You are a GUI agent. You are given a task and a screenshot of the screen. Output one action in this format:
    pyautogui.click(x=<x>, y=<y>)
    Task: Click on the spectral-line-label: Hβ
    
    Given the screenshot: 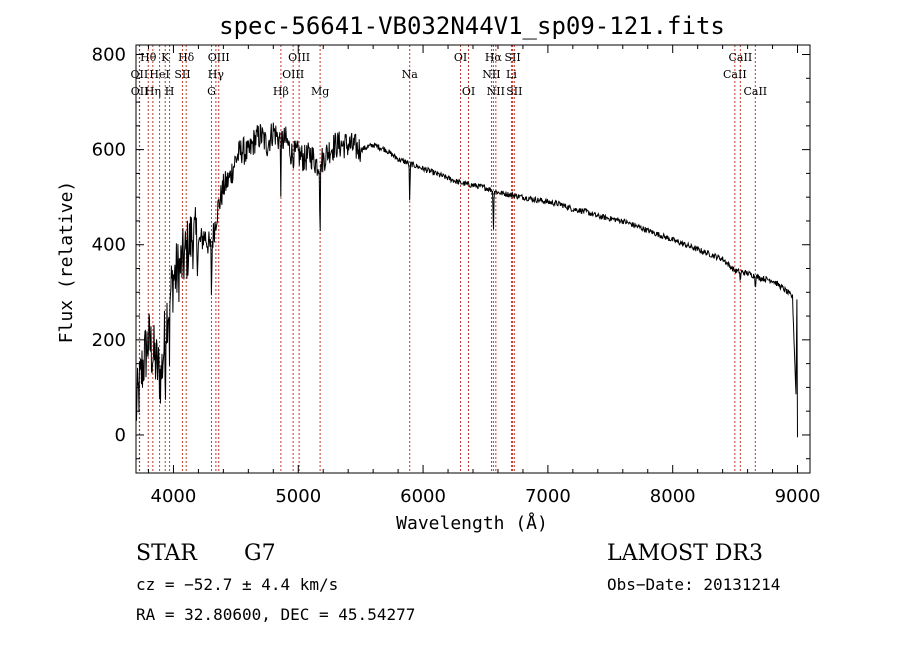 What is the action you would take?
    pyautogui.click(x=281, y=91)
    